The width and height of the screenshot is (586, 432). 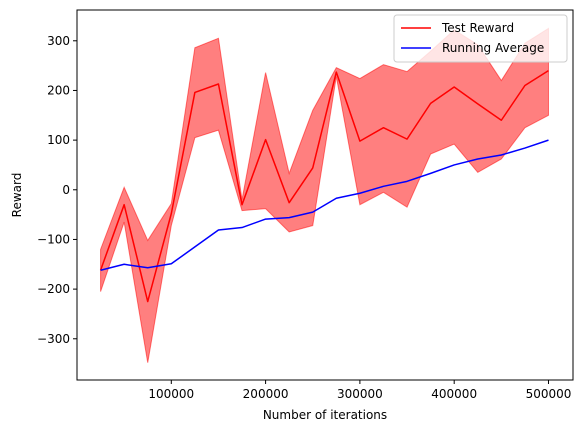 What do you see at coordinates (53, 339) in the screenshot?
I see `y-tick-label: −300` at bounding box center [53, 339].